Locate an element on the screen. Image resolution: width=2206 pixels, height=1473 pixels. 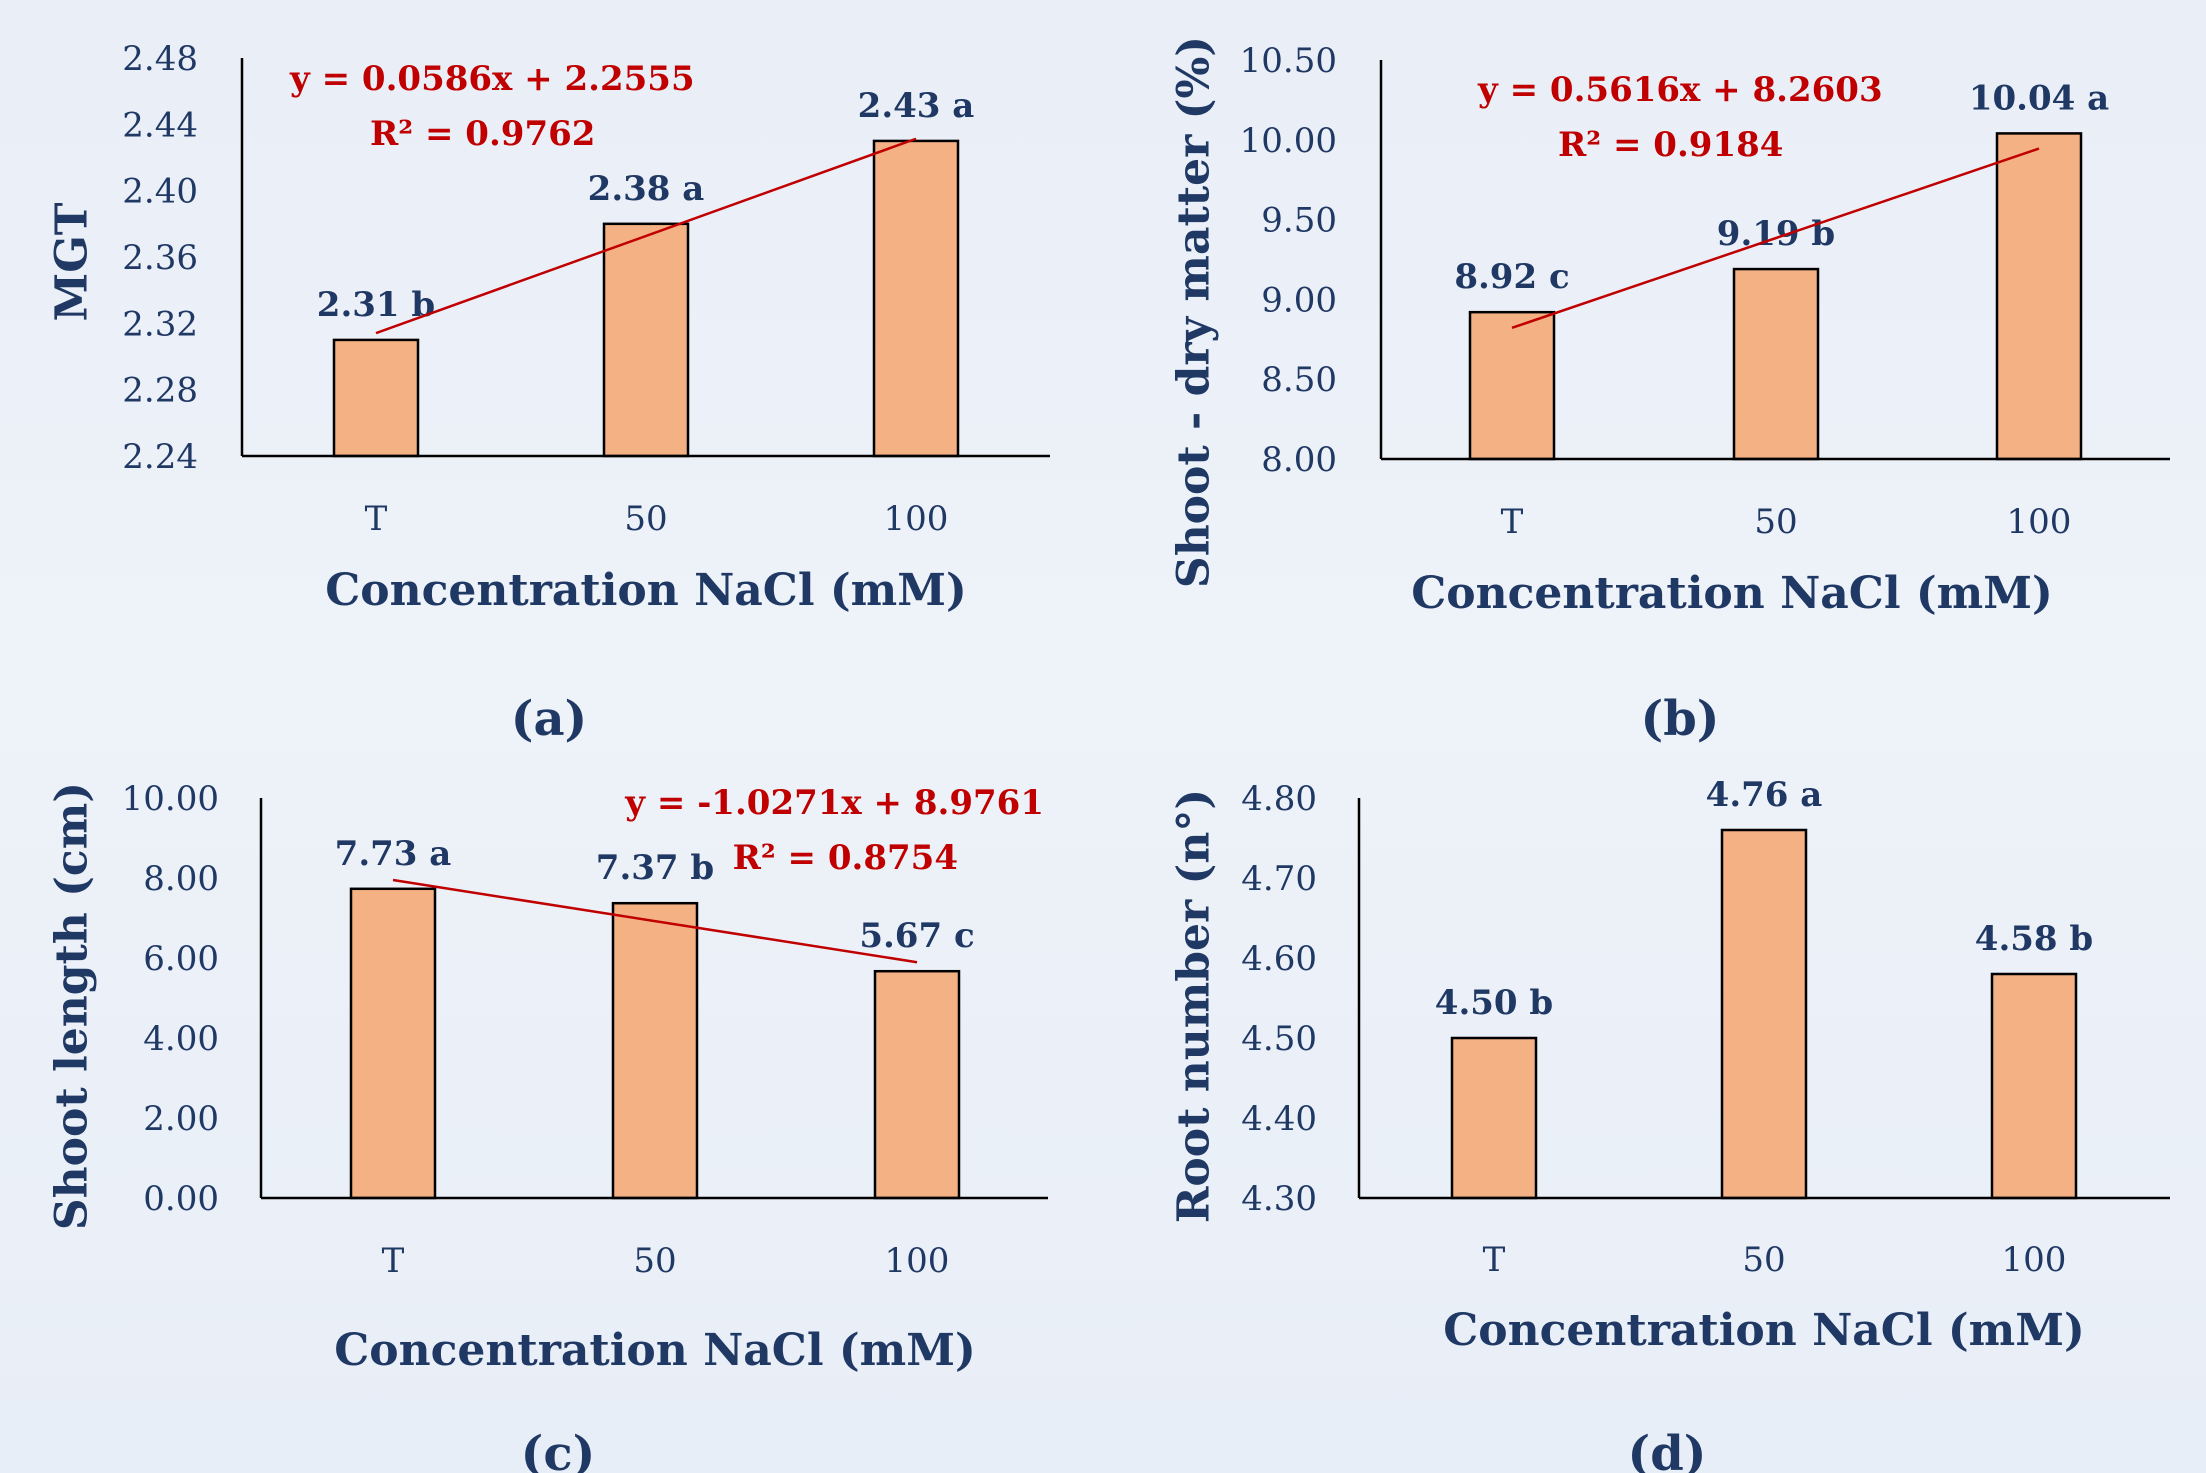
y-axis-title: MGT is located at coordinates (72, 261).